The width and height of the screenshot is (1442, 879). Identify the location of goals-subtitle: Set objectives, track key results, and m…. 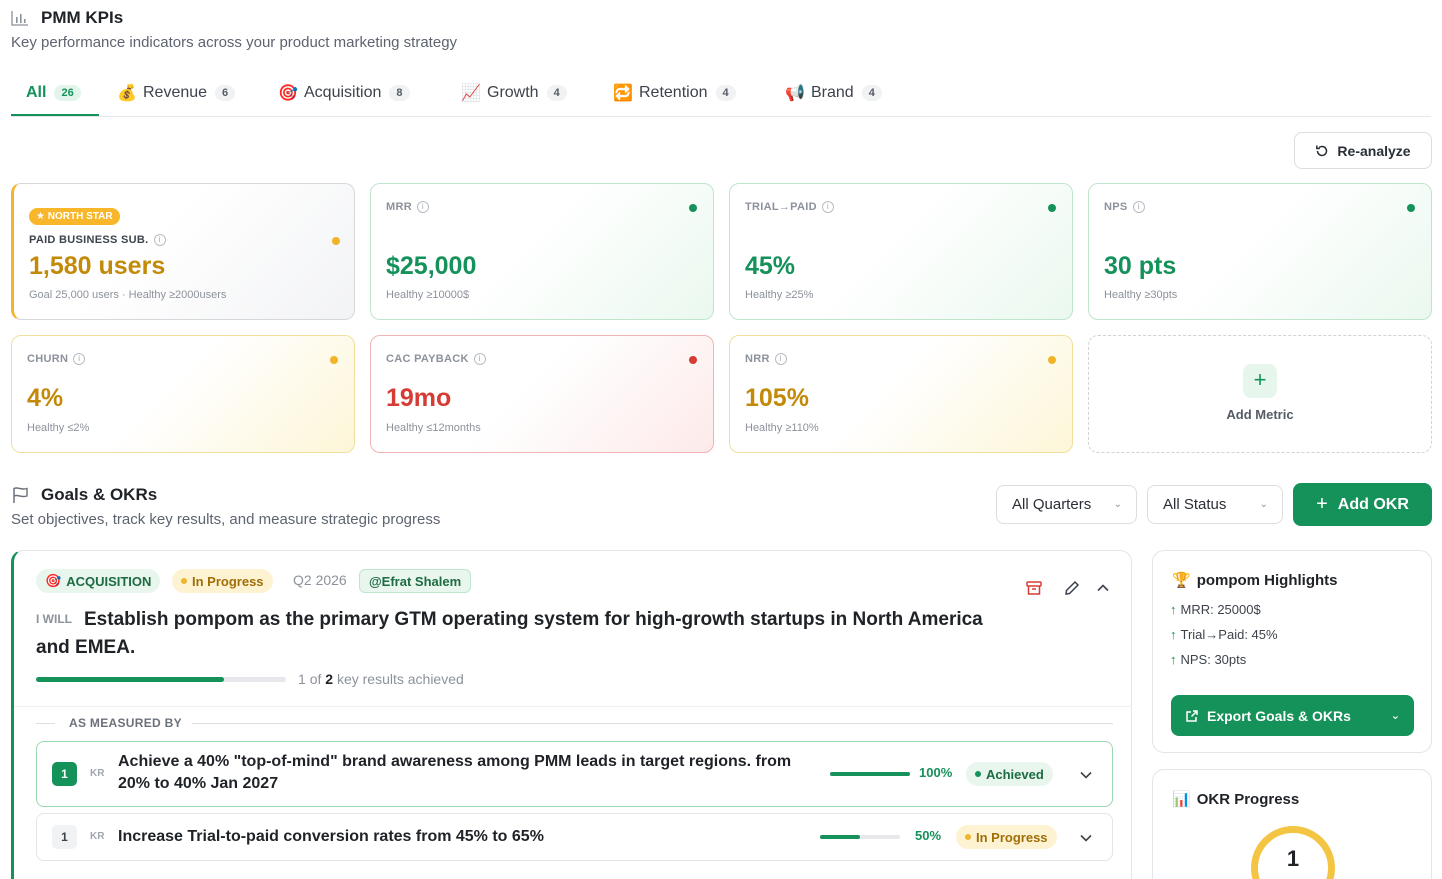
(226, 519).